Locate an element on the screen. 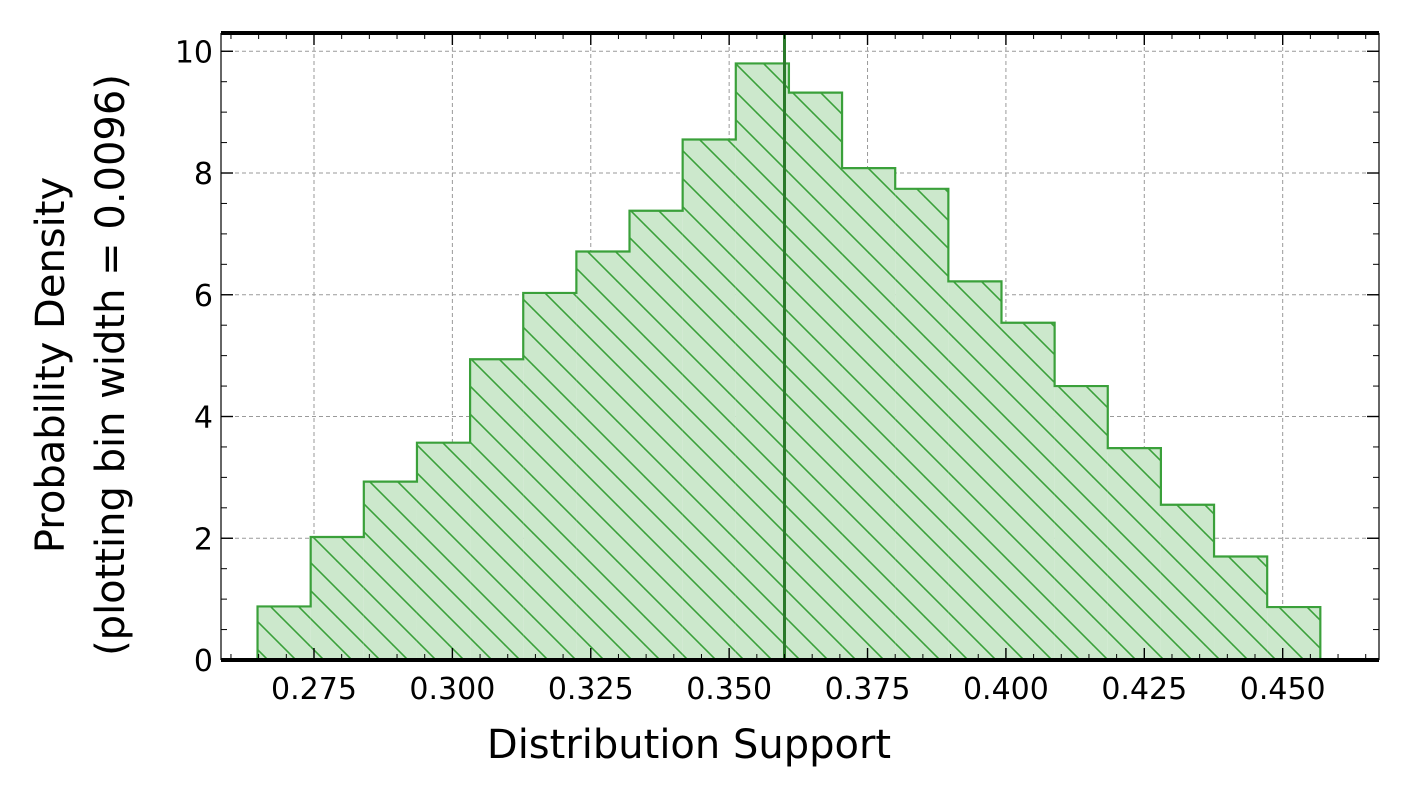 Image resolution: width=1404 pixels, height=792 pixels. y-tick-label-5: 10 is located at coordinates (194, 52).